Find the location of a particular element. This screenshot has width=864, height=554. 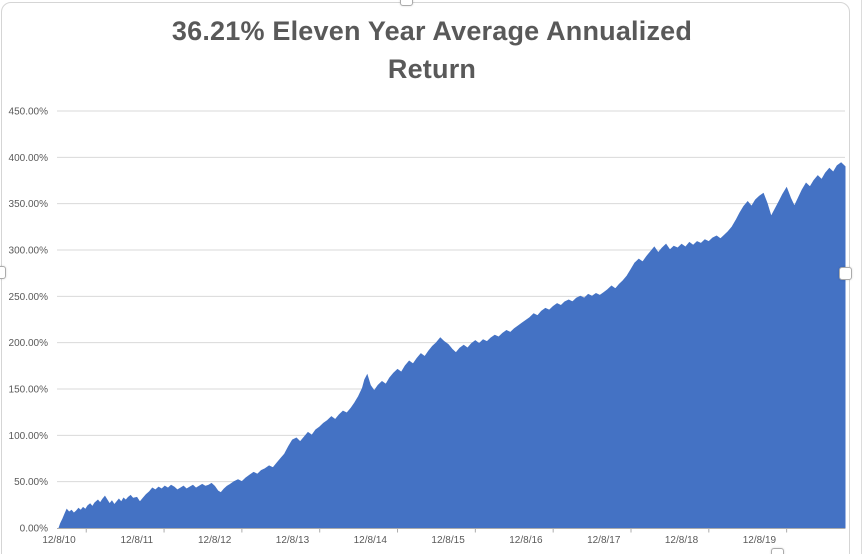

resize-handle-bottom is located at coordinates (777, 551).